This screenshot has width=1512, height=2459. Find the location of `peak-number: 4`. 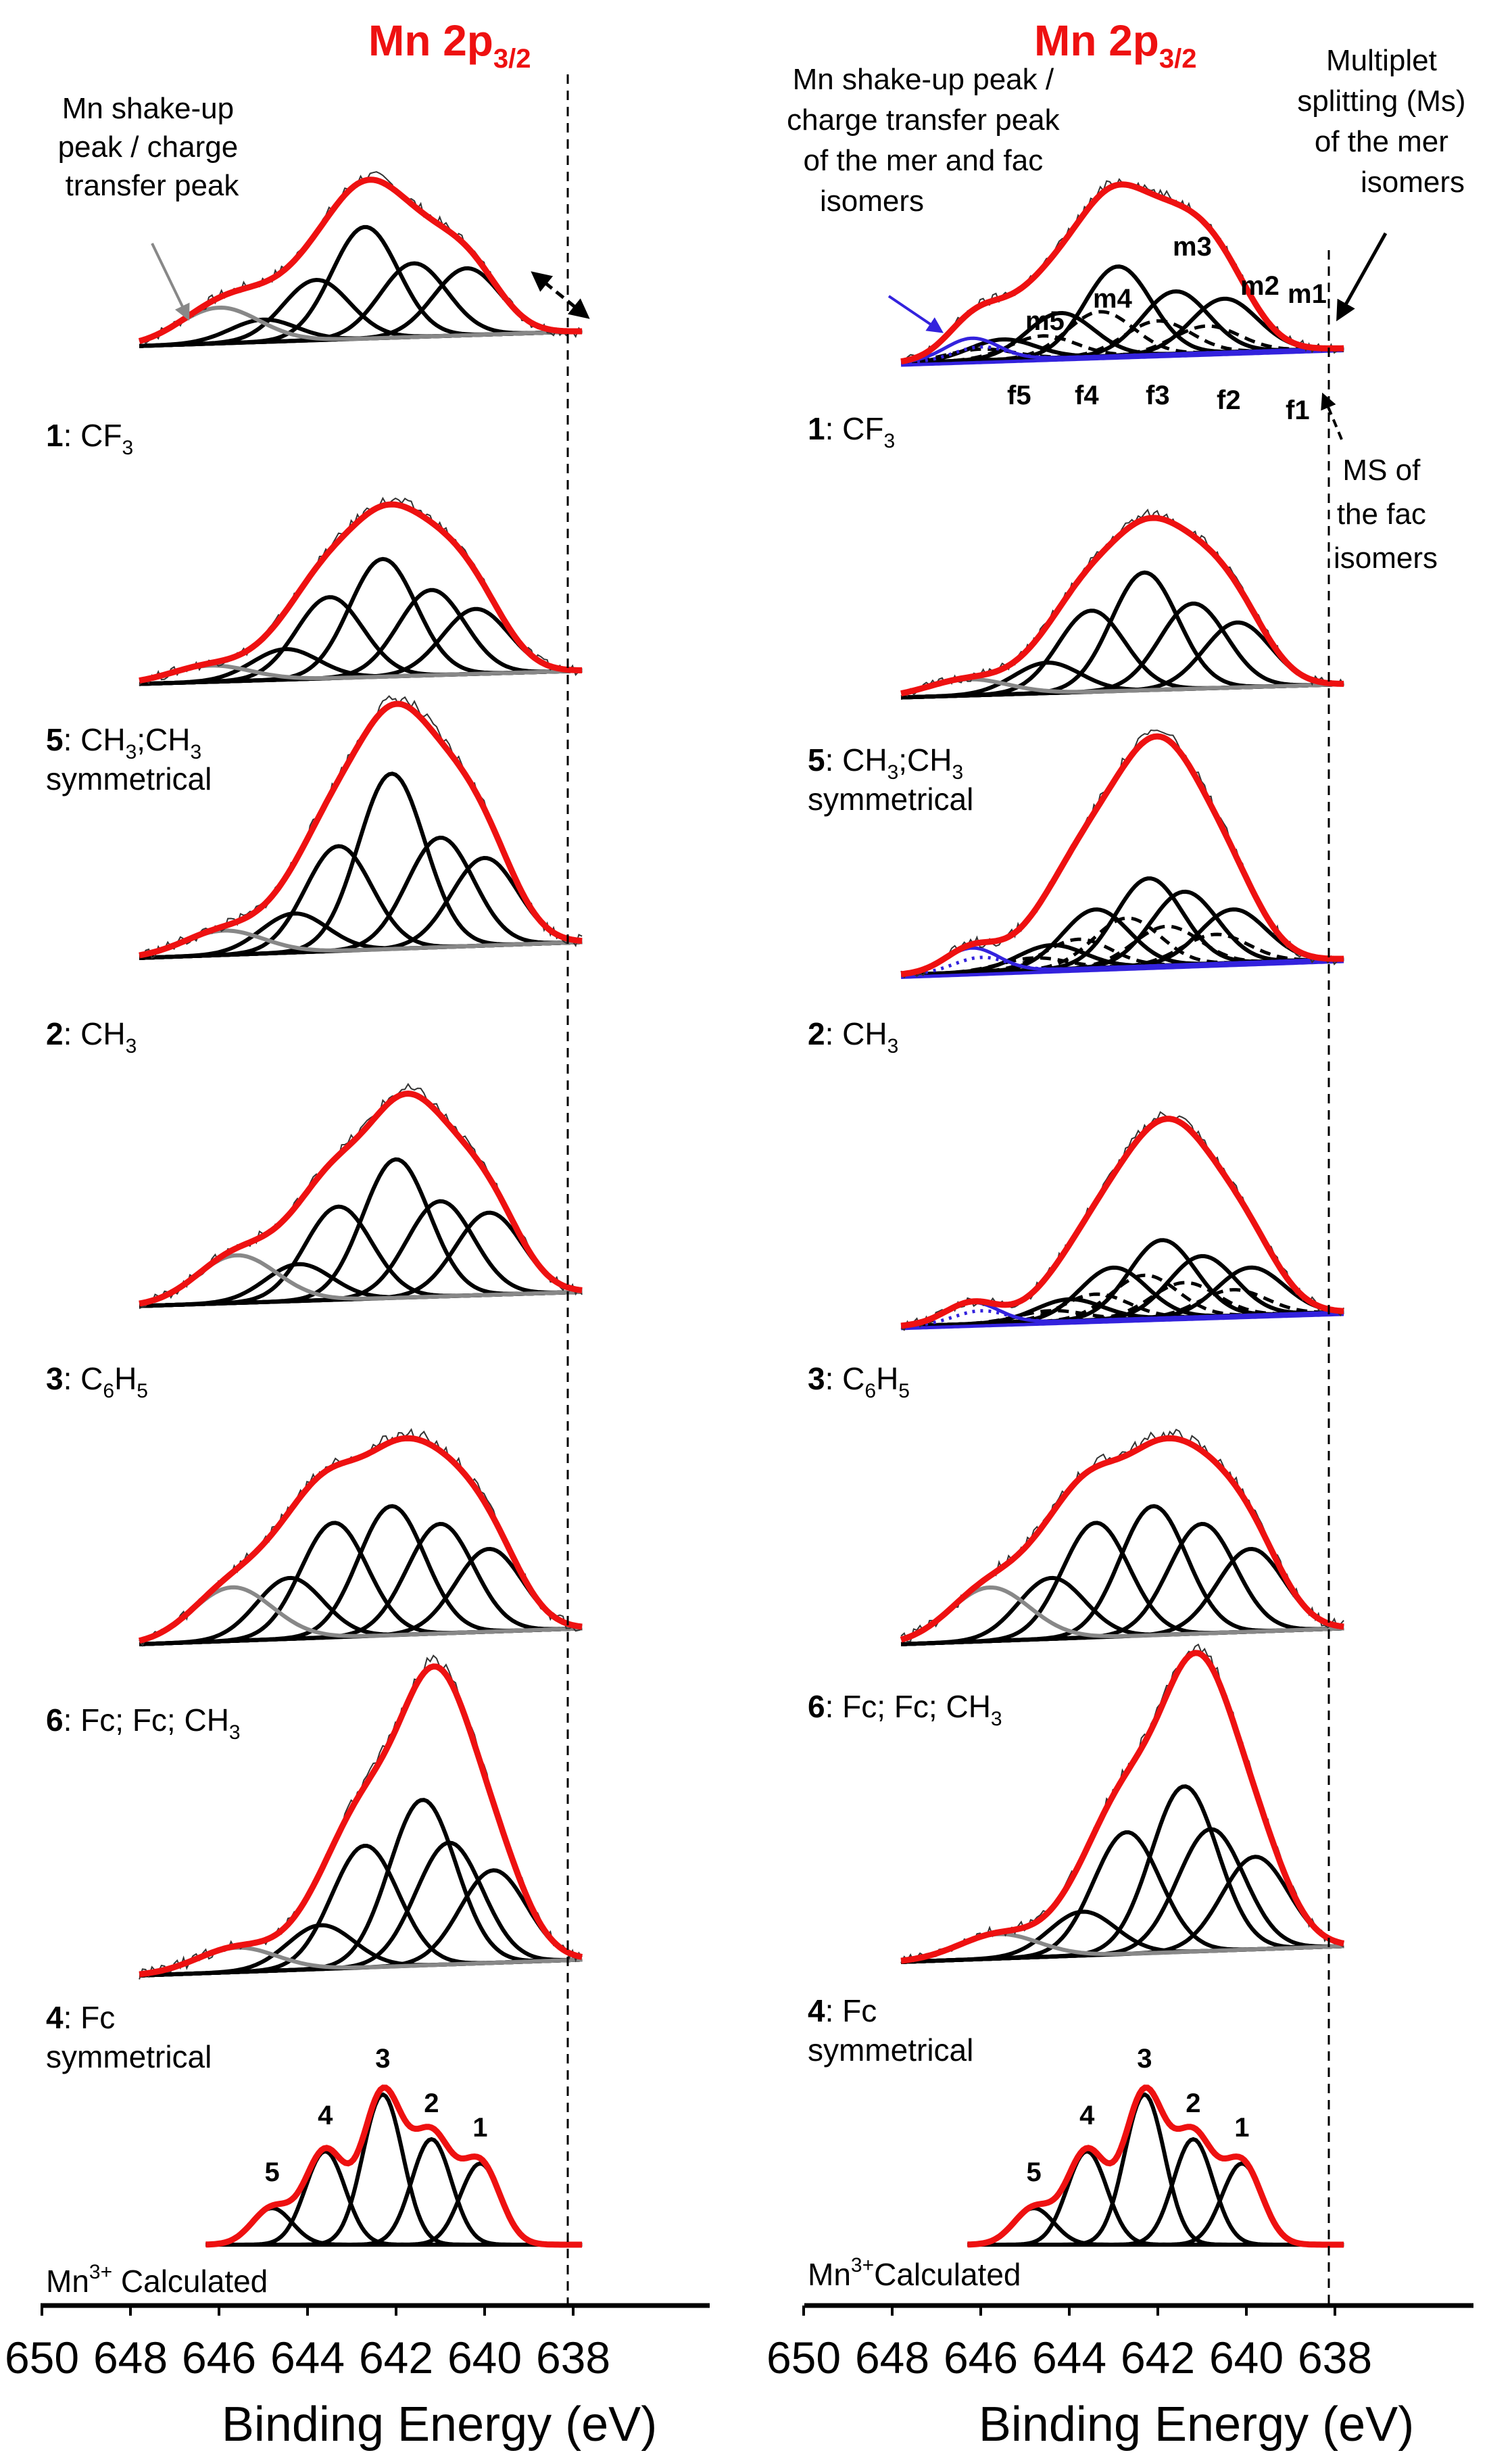

peak-number: 4 is located at coordinates (325, 2115).